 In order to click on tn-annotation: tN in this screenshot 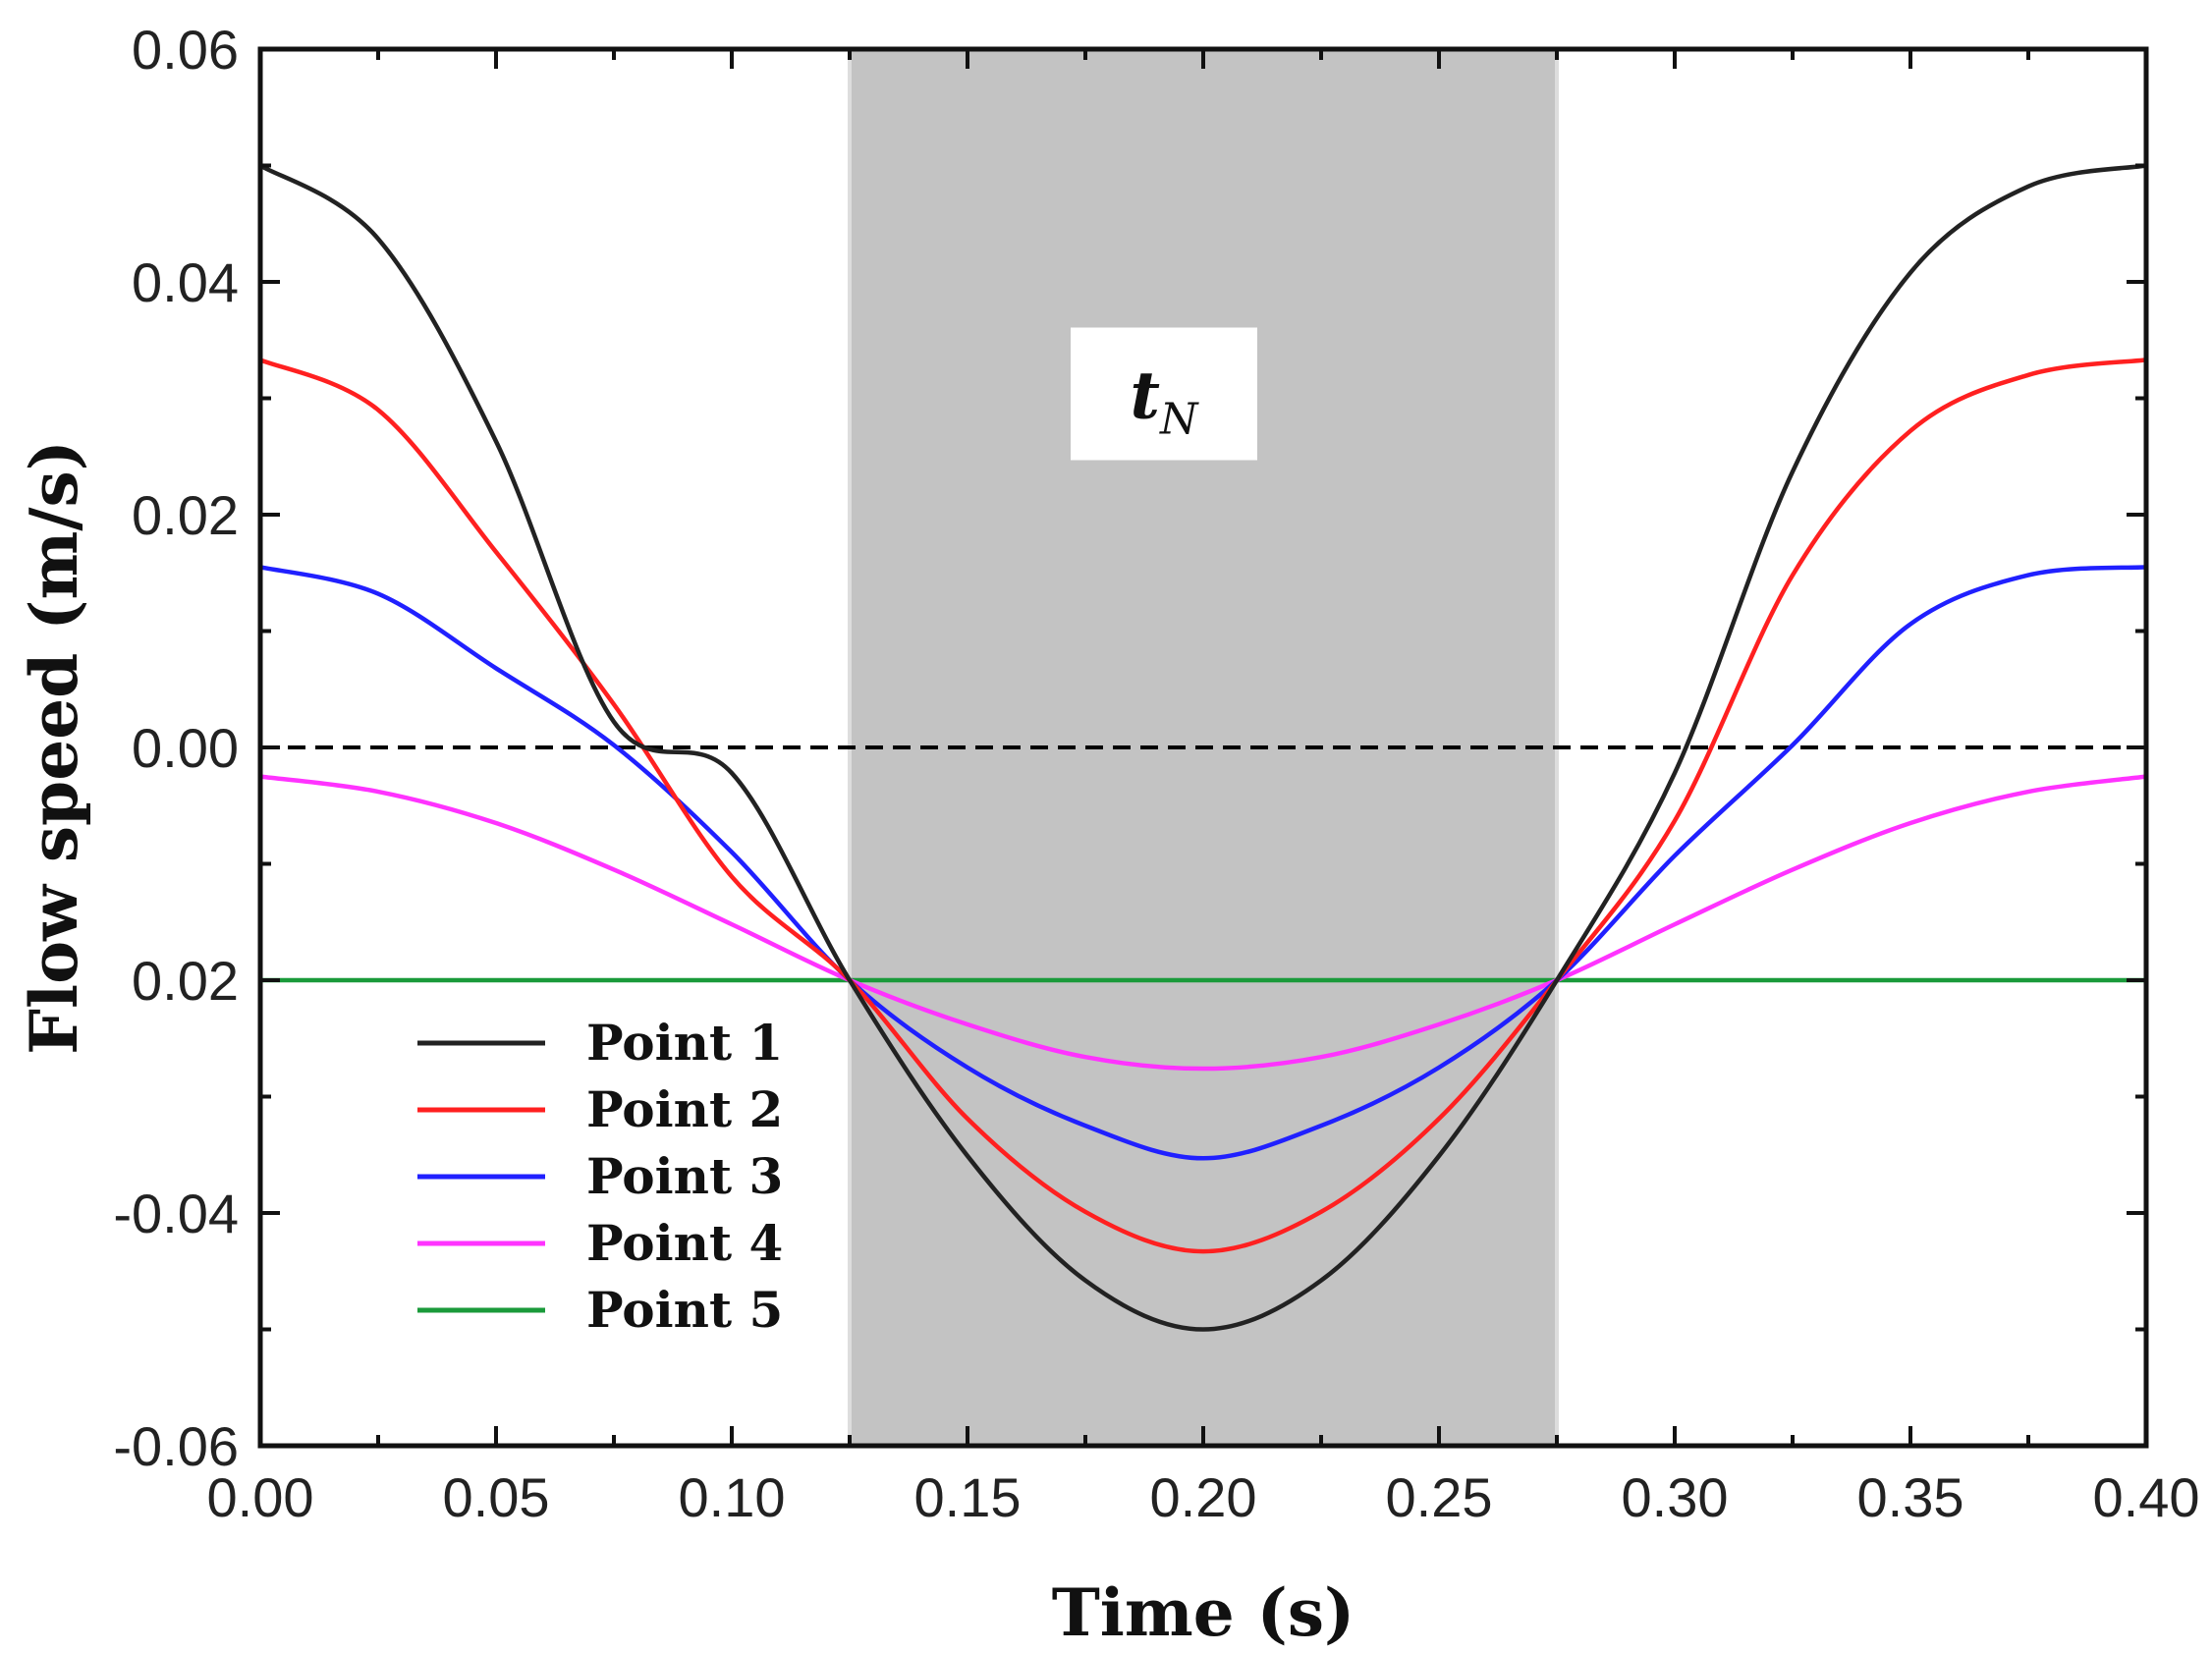, I will do `click(1164, 394)`.